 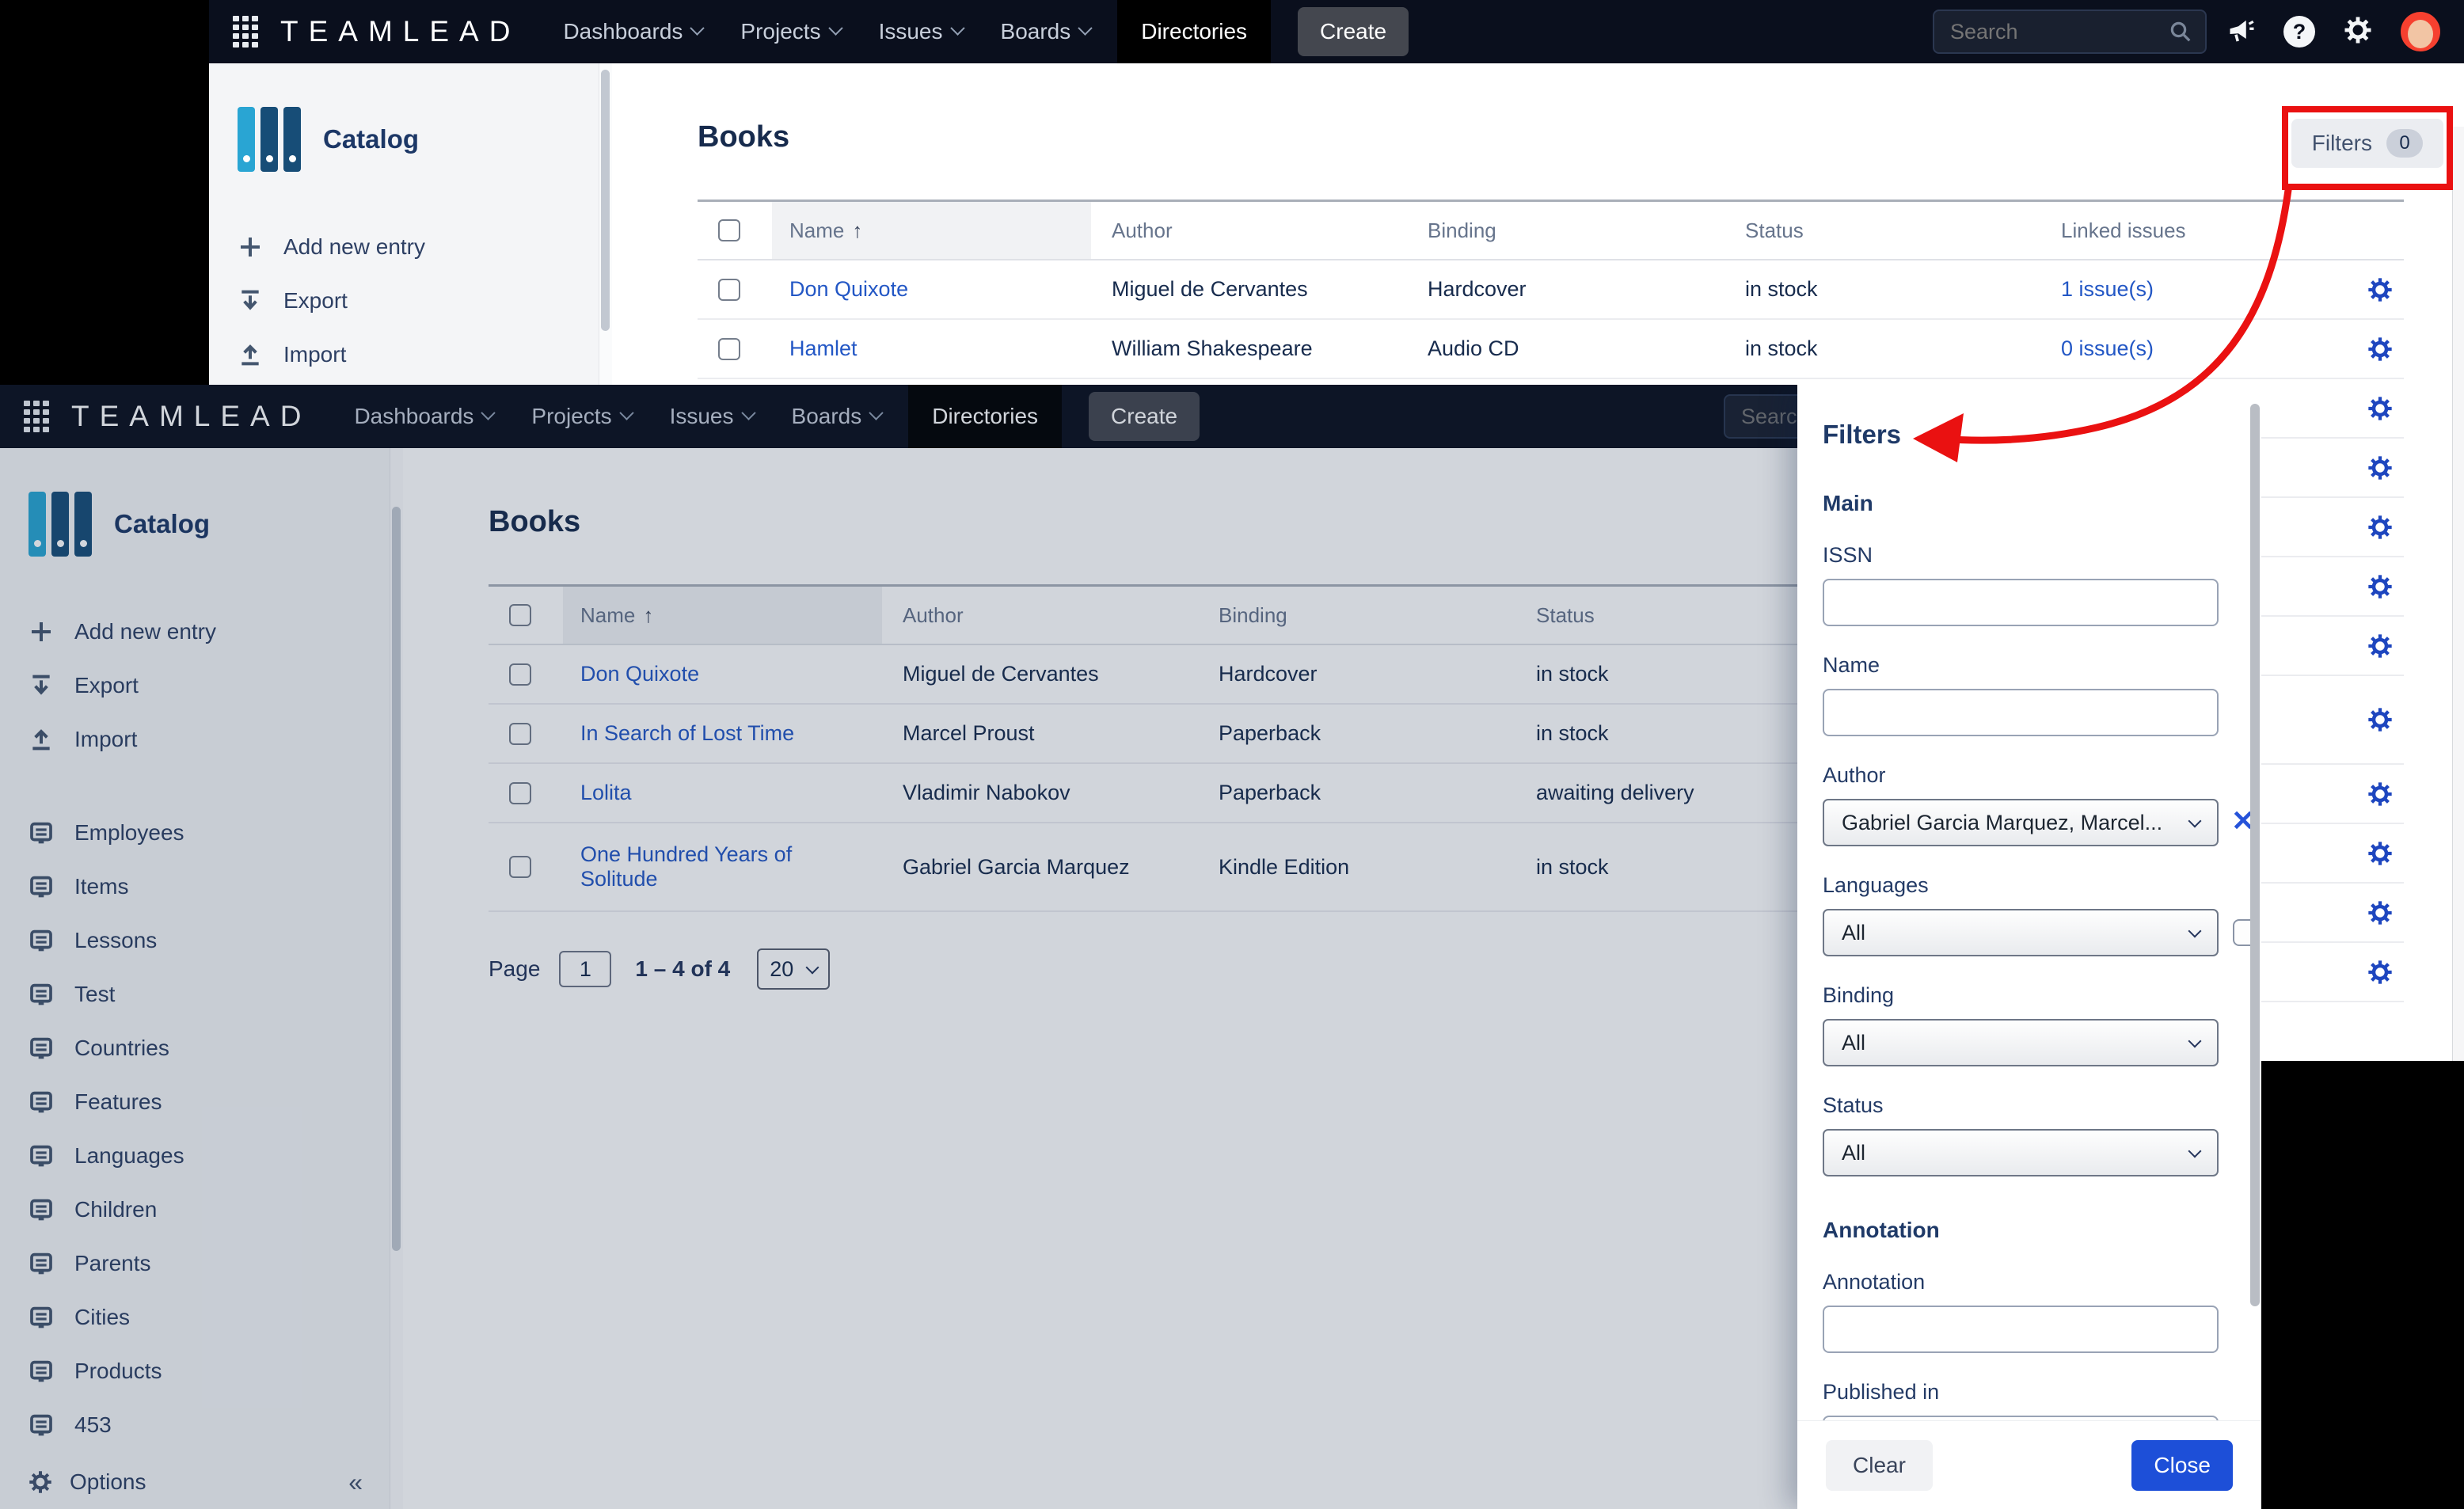 What do you see at coordinates (585, 969) in the screenshot?
I see `page-number-input` at bounding box center [585, 969].